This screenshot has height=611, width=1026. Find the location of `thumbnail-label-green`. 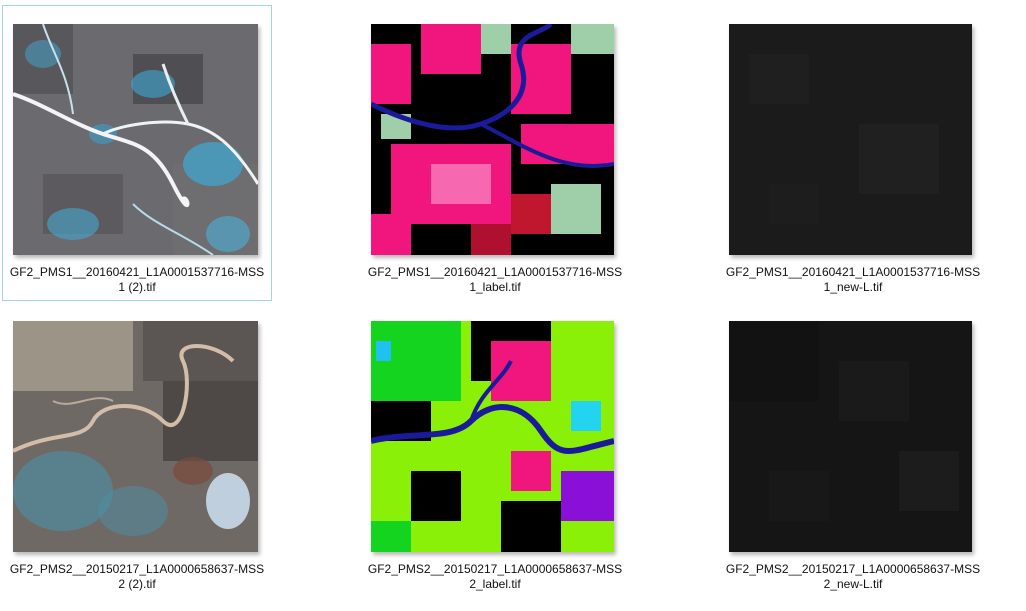

thumbnail-label-green is located at coordinates (492, 436).